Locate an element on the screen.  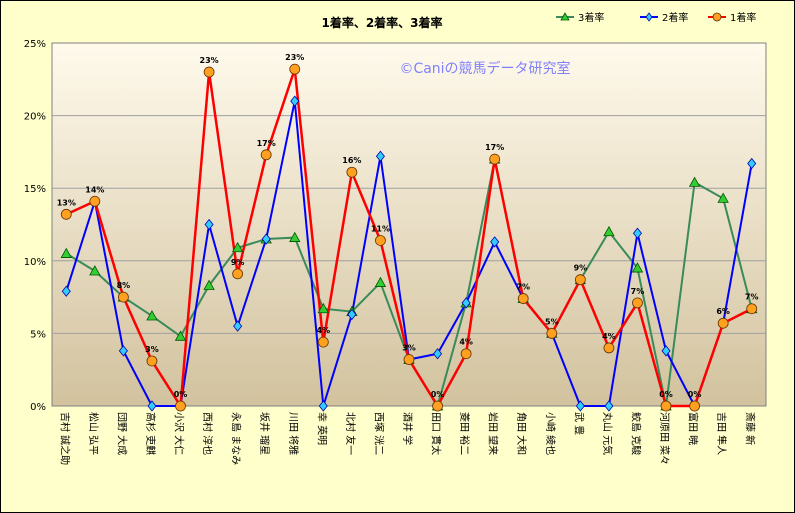
y-tick-label: 25% is located at coordinates (35, 44).